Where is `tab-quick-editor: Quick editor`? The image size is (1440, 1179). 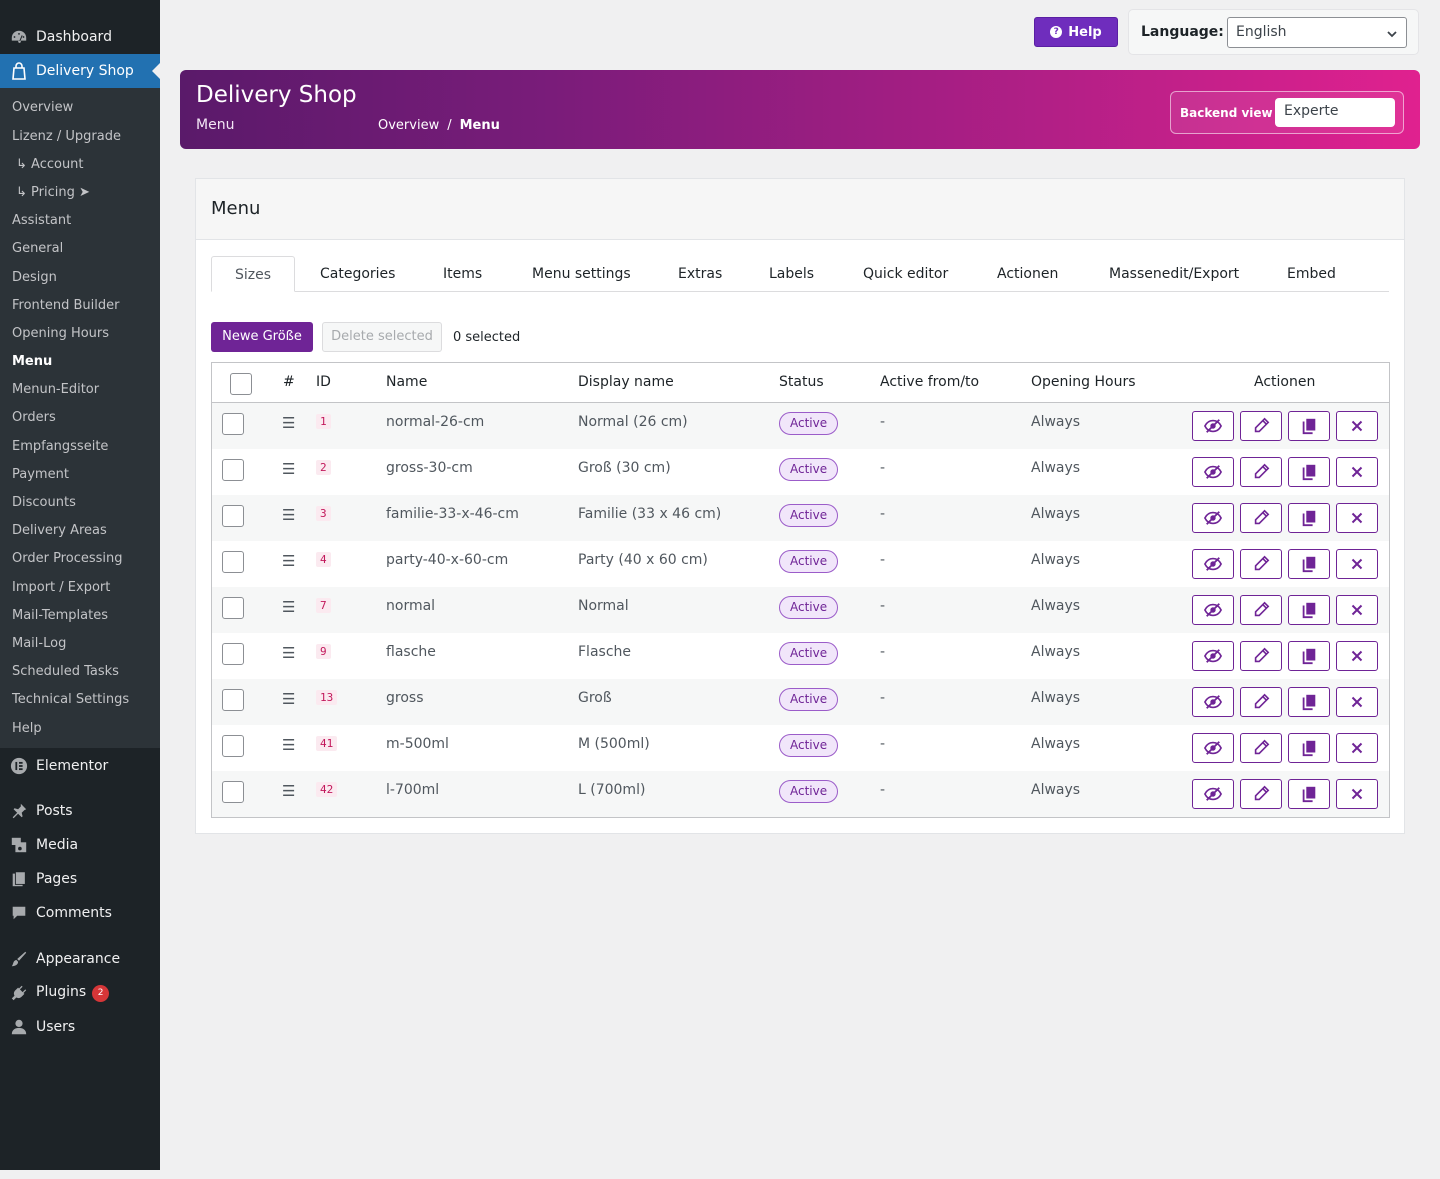
tab-quick-editor: Quick editor is located at coordinates (906, 274).